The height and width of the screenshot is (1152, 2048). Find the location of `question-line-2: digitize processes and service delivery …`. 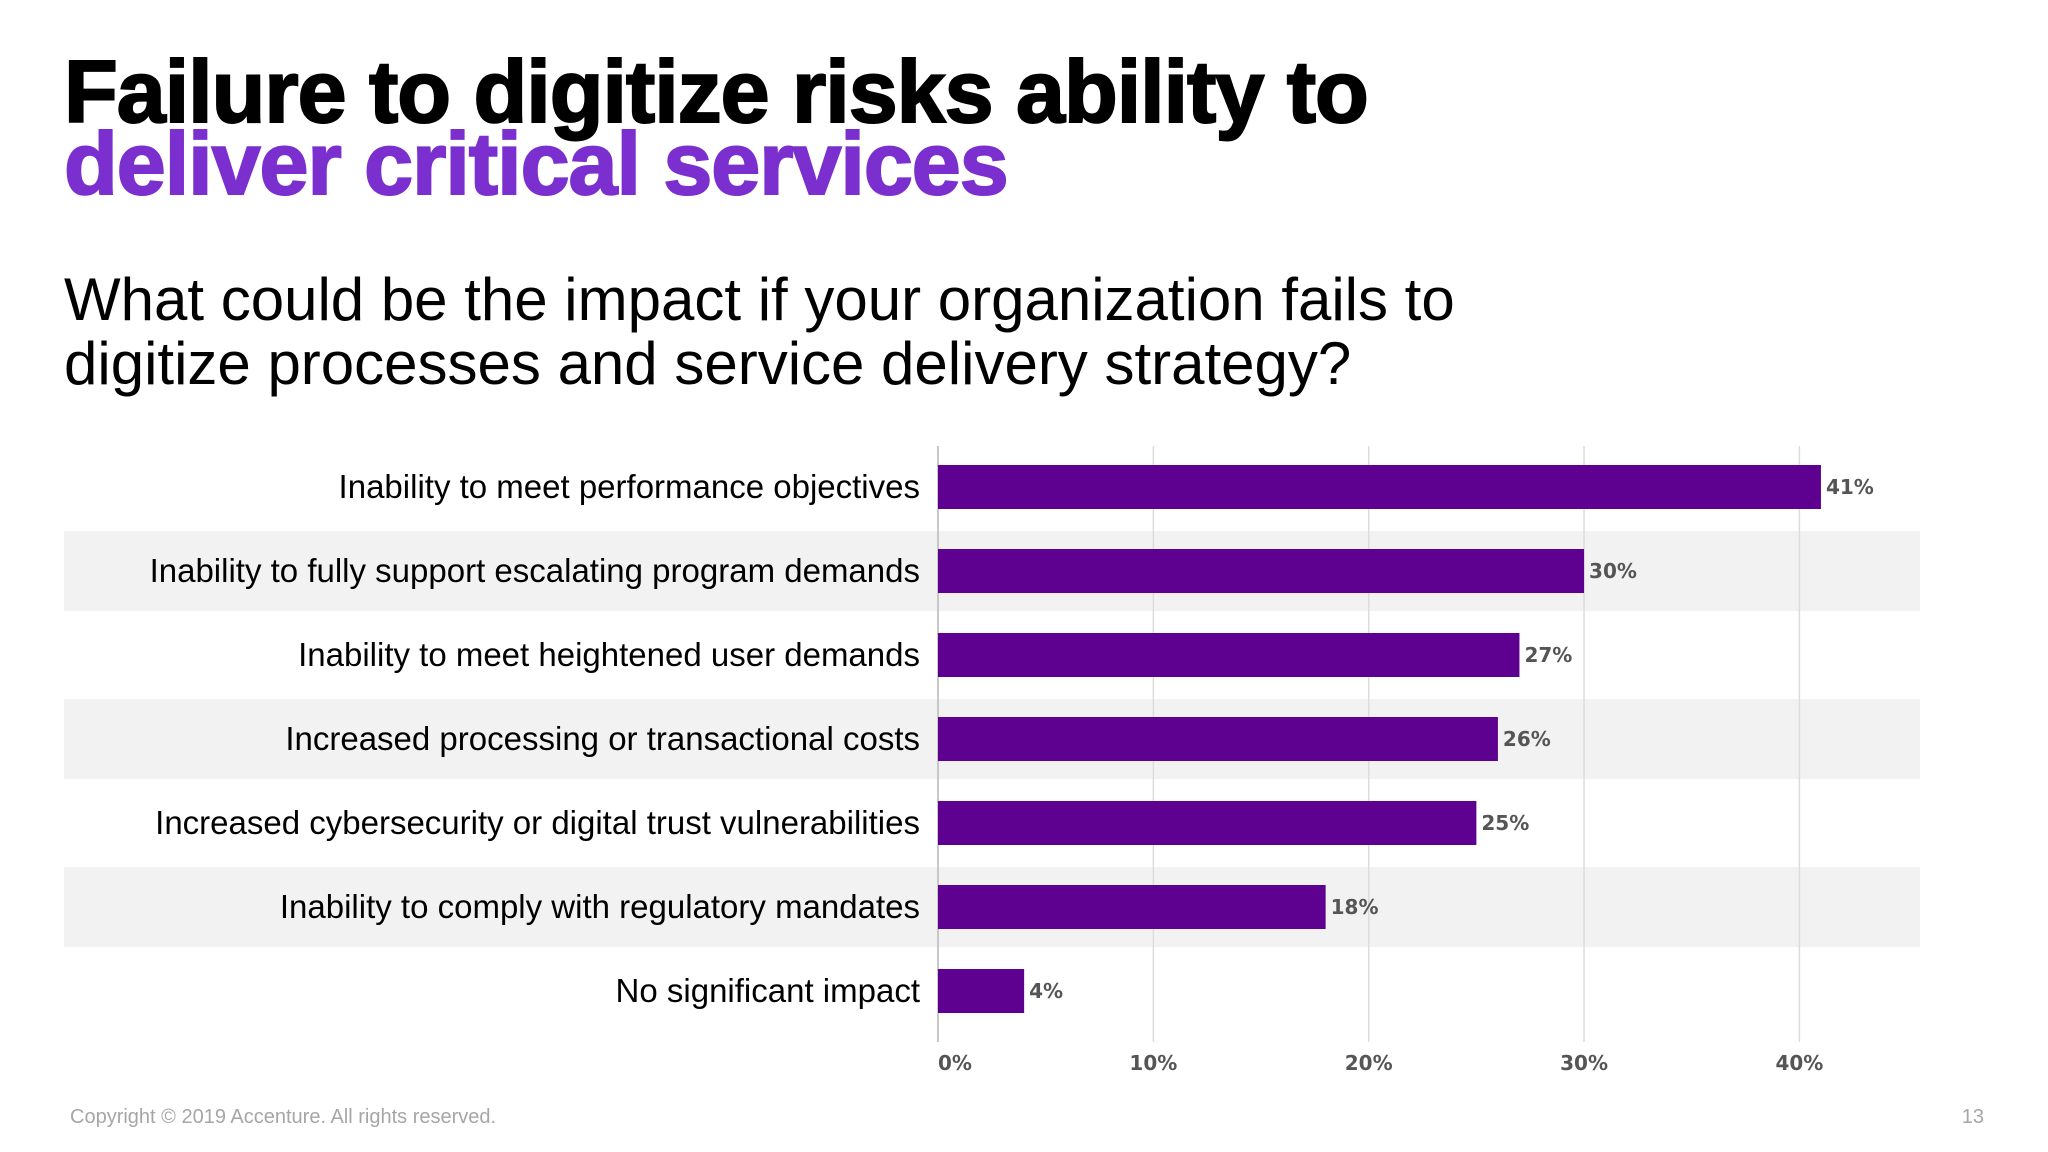

question-line-2: digitize processes and service delivery … is located at coordinates (708, 363).